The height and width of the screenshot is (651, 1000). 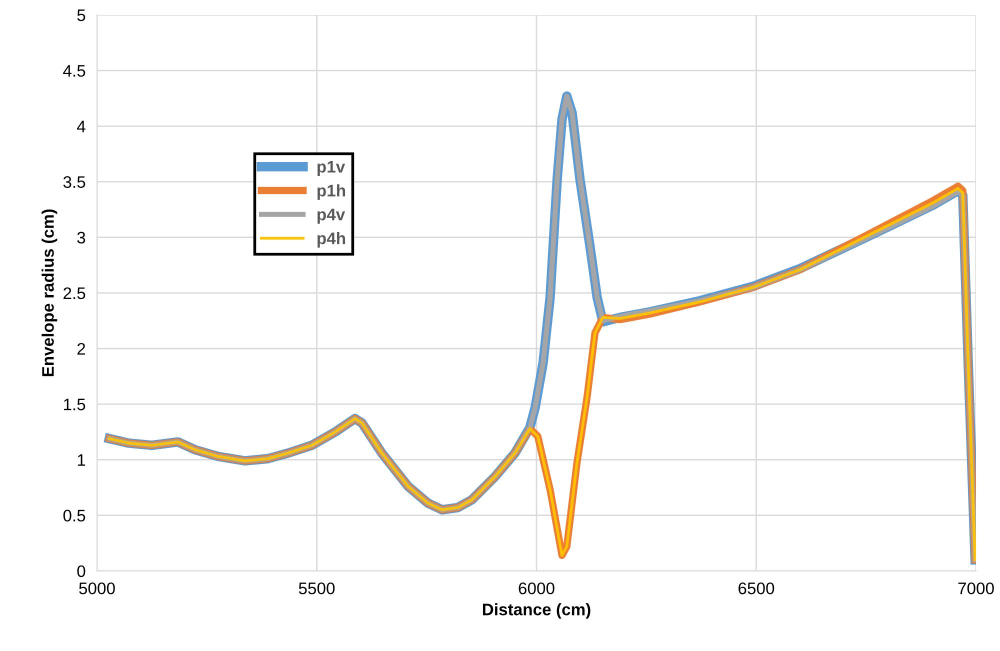 What do you see at coordinates (82, 460) in the screenshot?
I see `y-tick-label: 1` at bounding box center [82, 460].